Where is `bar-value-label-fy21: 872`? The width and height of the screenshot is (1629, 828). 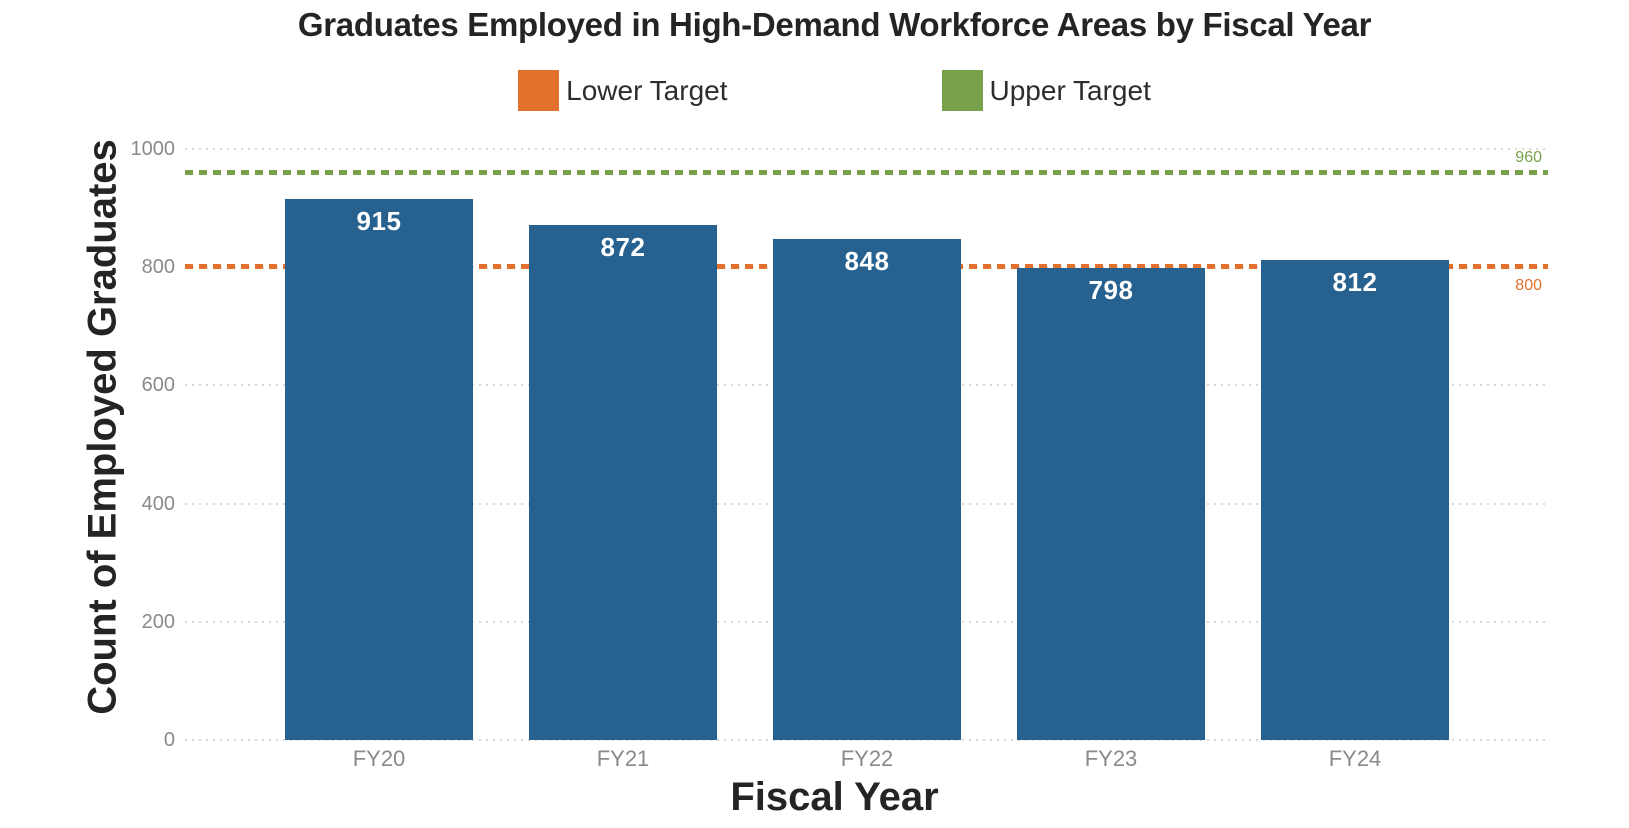
bar-value-label-fy21: 872 is located at coordinates (623, 246).